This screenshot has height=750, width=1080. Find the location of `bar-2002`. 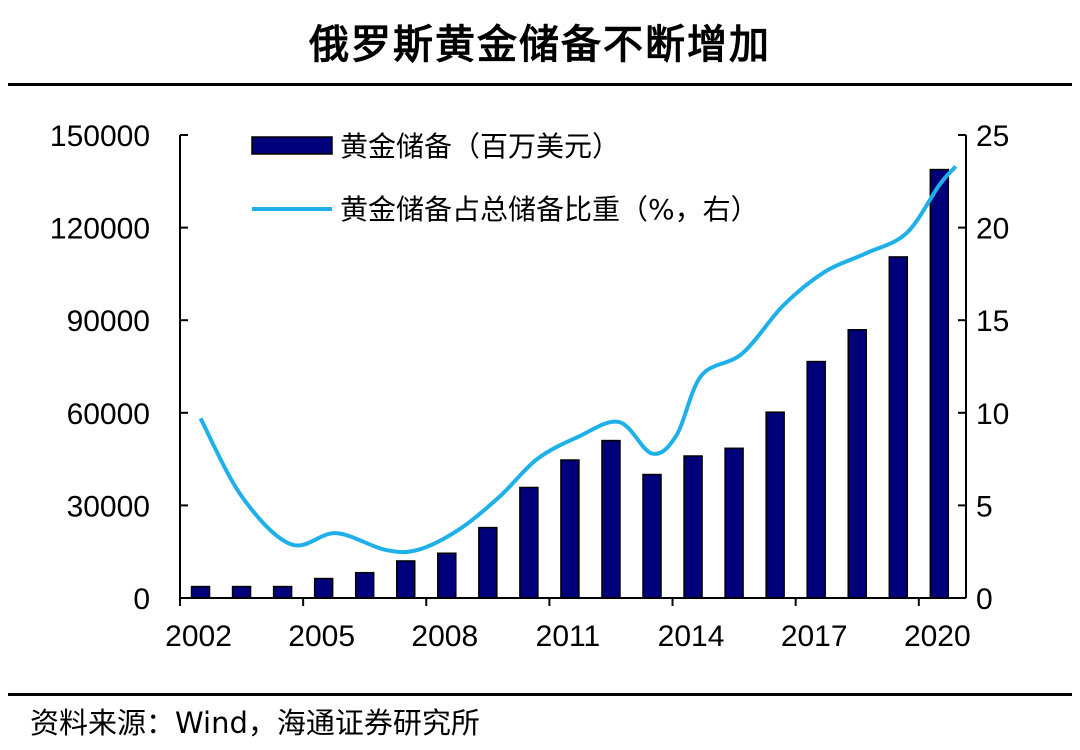

bar-2002 is located at coordinates (200, 592).